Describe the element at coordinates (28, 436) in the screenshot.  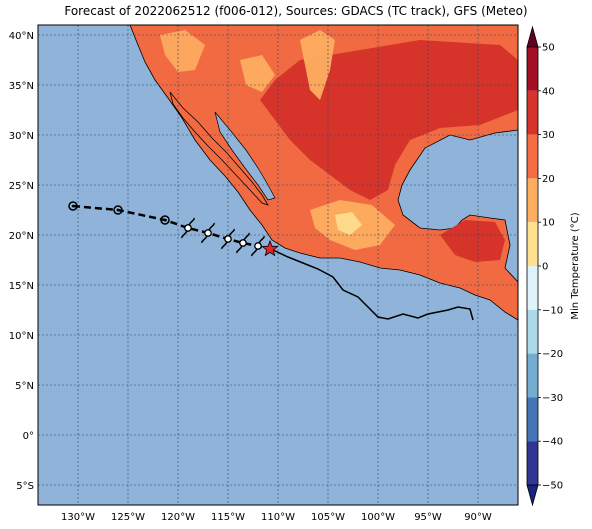
I see `lat-tick-label: 0°` at that location.